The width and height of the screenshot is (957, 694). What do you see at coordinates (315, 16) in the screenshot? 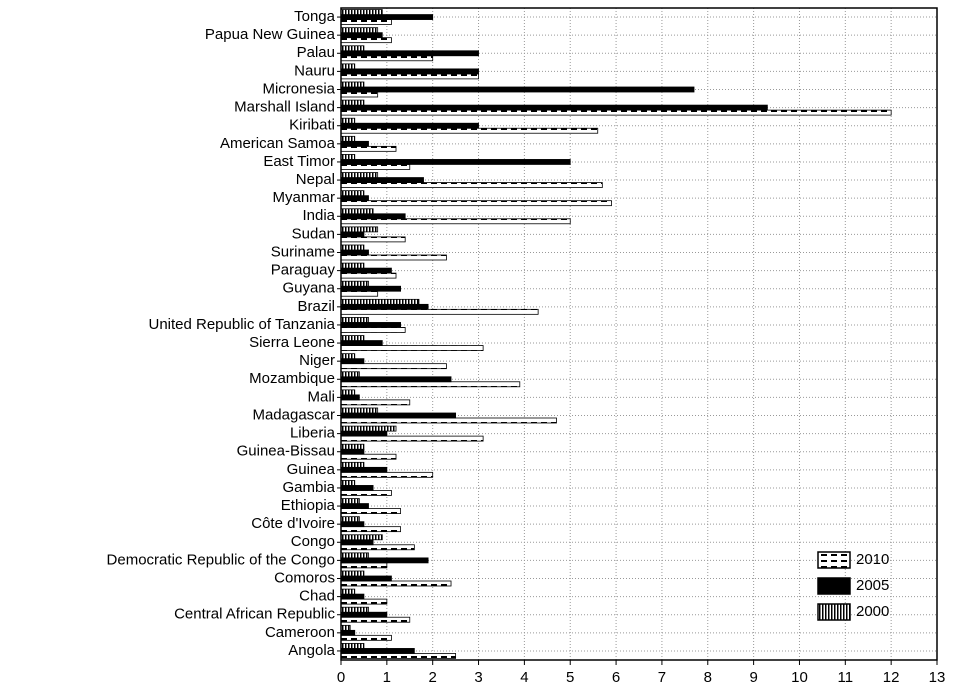
I see `y-tick-label: Tonga` at bounding box center [315, 16].